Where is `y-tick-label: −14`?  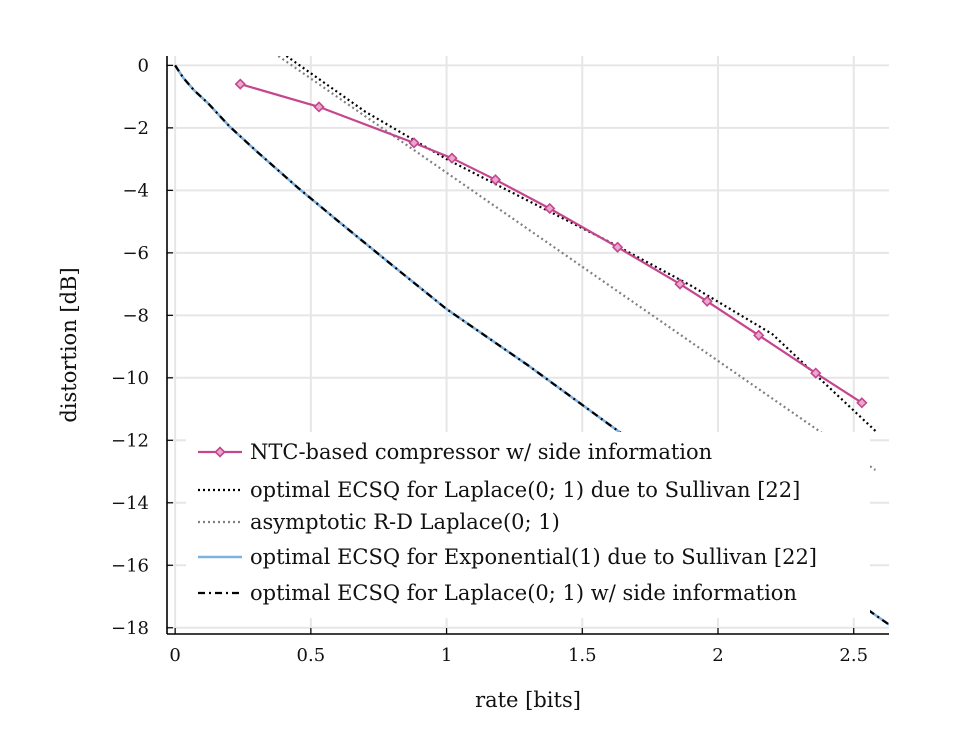
y-tick-label: −14 is located at coordinates (130, 503).